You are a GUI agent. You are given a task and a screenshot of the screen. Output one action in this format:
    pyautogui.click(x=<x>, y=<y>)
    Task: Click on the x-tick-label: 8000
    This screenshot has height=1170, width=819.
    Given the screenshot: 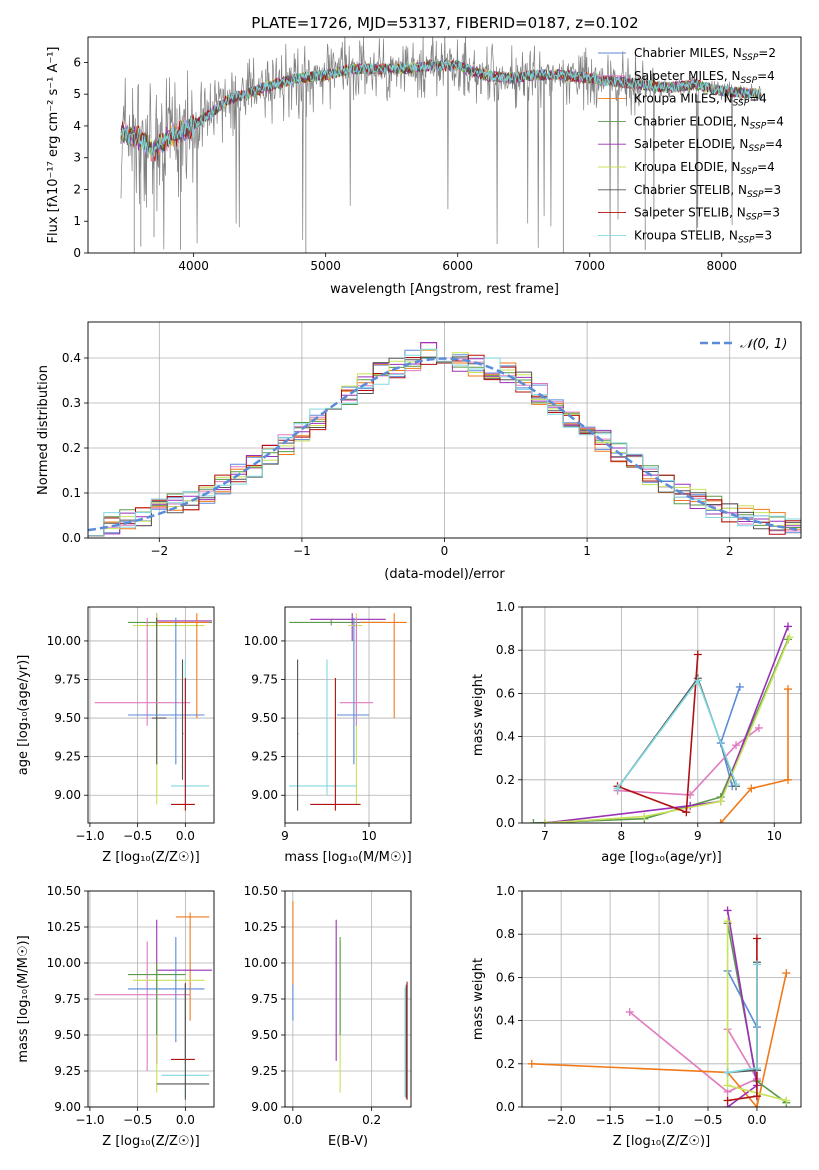 What is the action you would take?
    pyautogui.click(x=722, y=266)
    